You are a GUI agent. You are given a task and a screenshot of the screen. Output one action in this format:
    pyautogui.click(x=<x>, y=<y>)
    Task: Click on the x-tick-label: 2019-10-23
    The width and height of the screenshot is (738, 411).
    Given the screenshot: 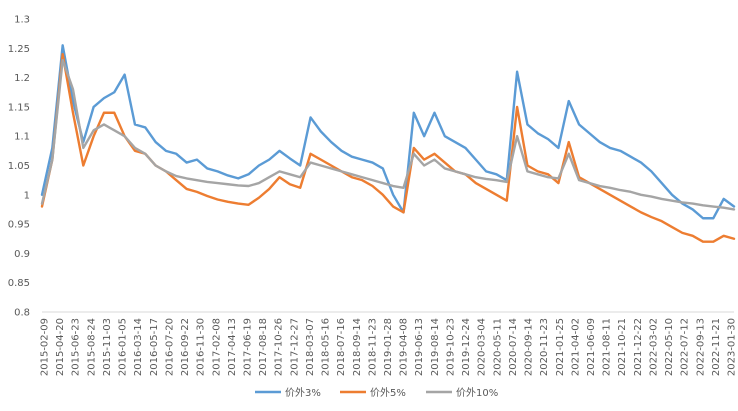 What is the action you would take?
    pyautogui.click(x=450, y=347)
    